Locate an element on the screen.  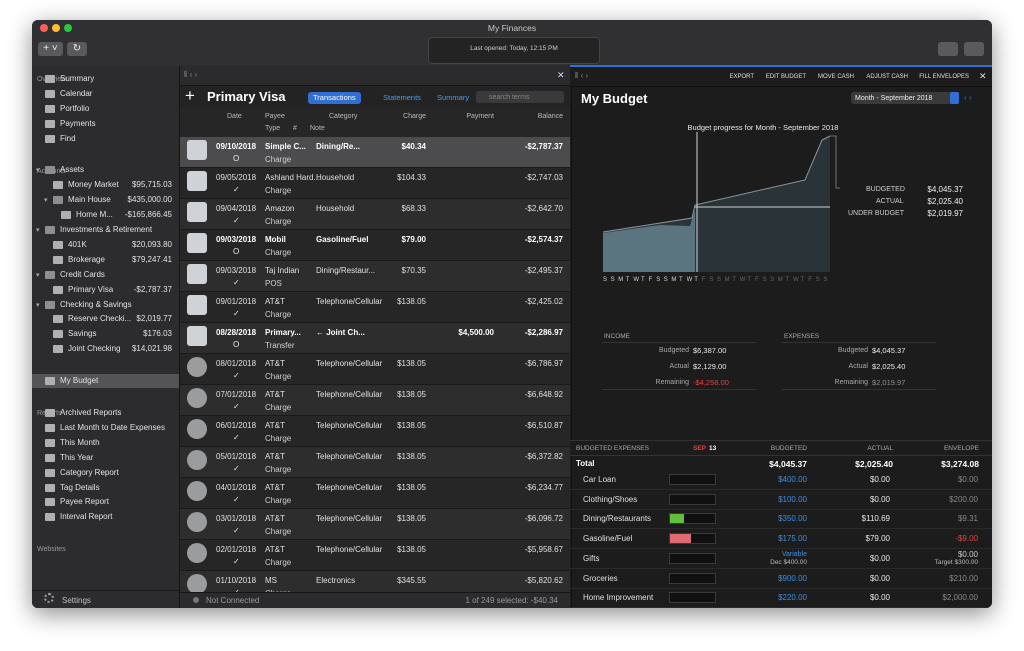
search-field is located at coordinates (520, 97).